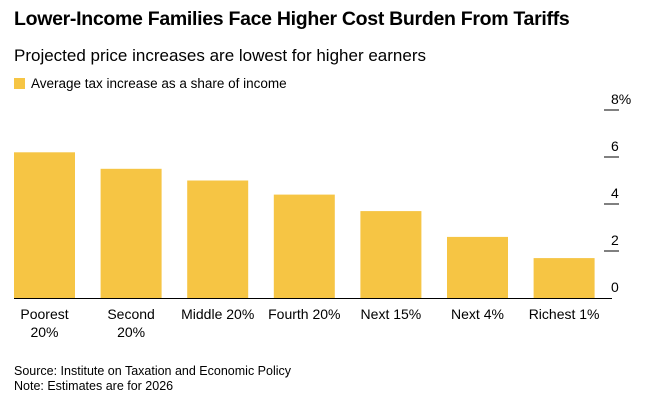 Image resolution: width=646 pixels, height=414 pixels. What do you see at coordinates (615, 287) in the screenshot?
I see `y-tick-label: 0` at bounding box center [615, 287].